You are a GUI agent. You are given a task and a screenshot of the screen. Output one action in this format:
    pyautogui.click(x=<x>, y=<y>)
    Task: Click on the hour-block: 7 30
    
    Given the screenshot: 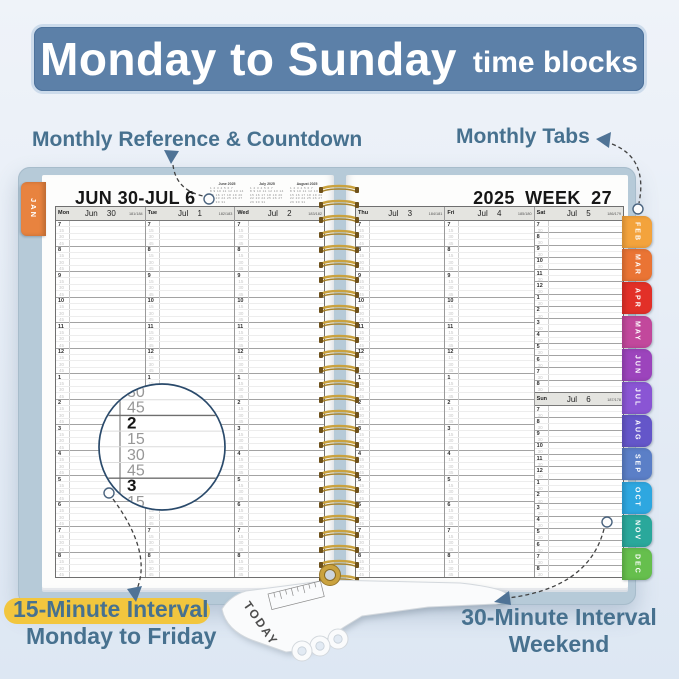 What is the action you would take?
    pyautogui.click(x=578, y=558)
    